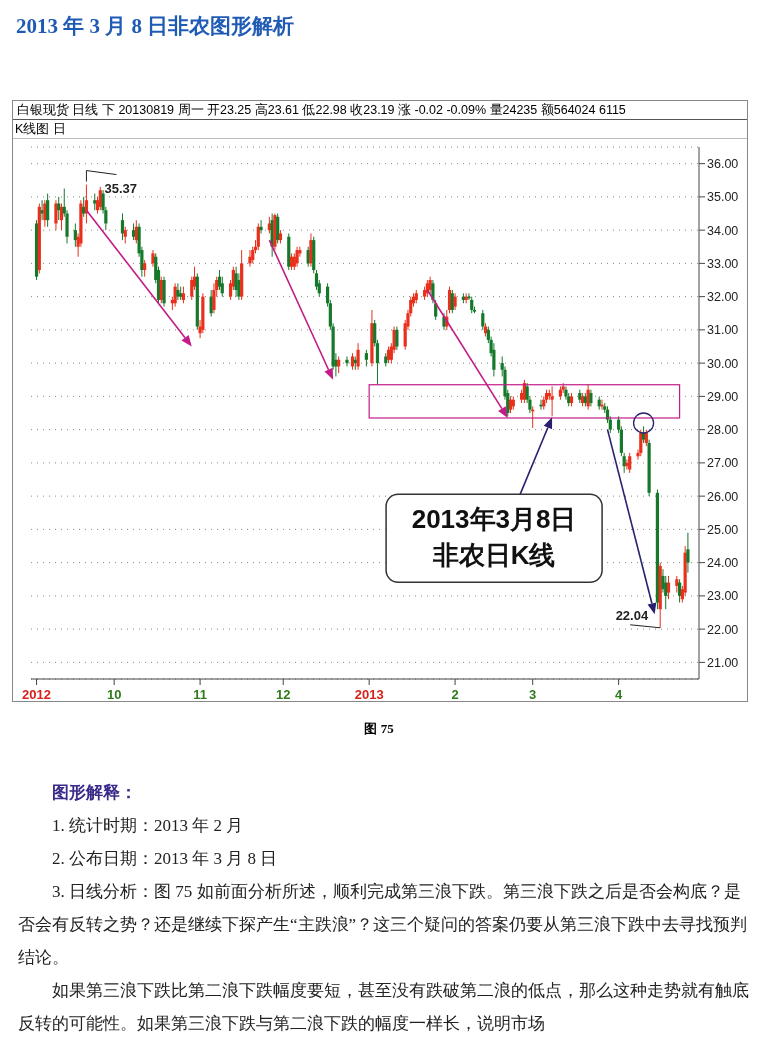 The width and height of the screenshot is (758, 1058). I want to click on x-tick-label: 2013, so click(369, 694).